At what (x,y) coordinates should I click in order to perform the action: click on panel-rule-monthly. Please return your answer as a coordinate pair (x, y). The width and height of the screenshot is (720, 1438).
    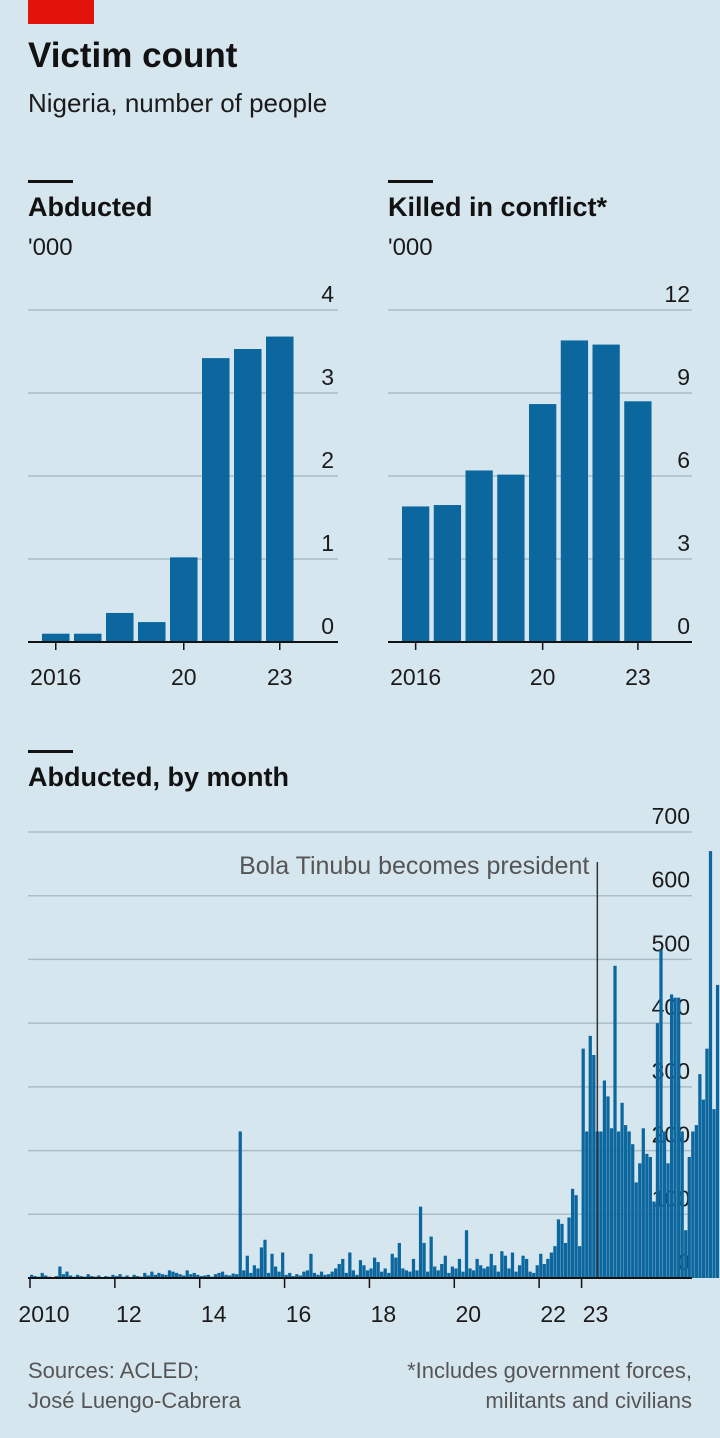
    Looking at the image, I should click on (50, 751).